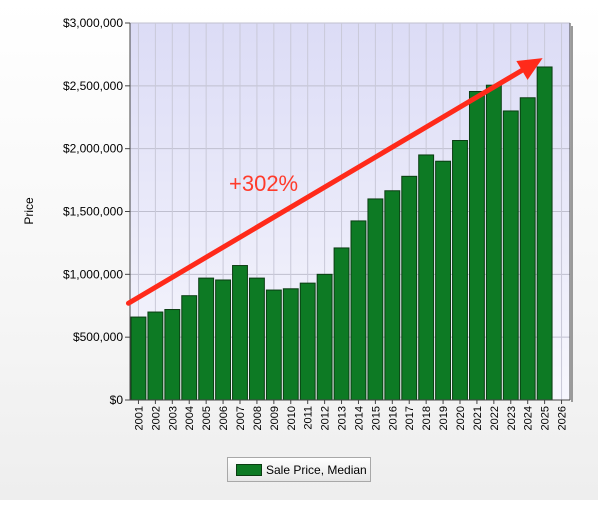 This screenshot has width=598, height=505. What do you see at coordinates (410, 418) in the screenshot?
I see `x-tick-label: 2017` at bounding box center [410, 418].